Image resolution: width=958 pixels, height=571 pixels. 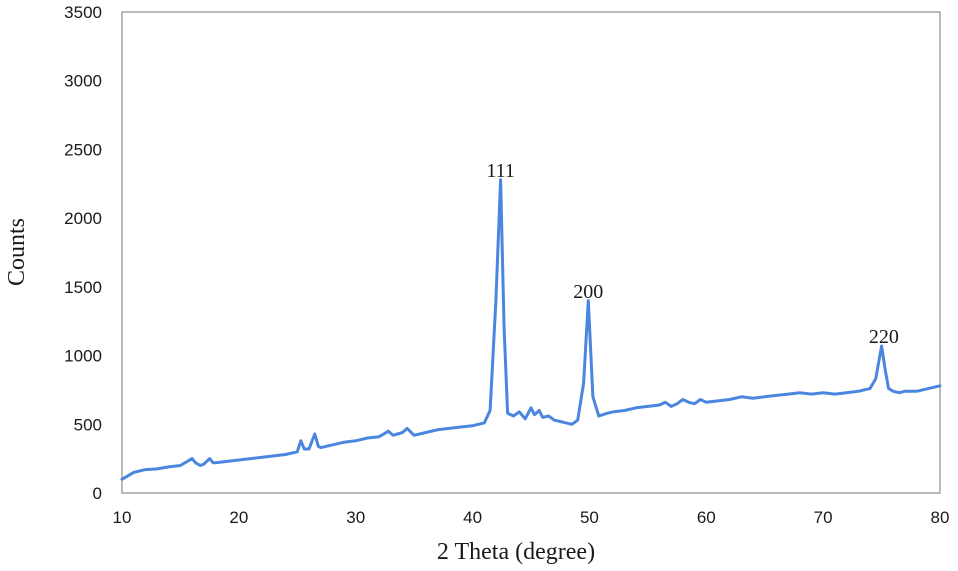 I want to click on y-tick-label: 0, so click(x=97, y=493).